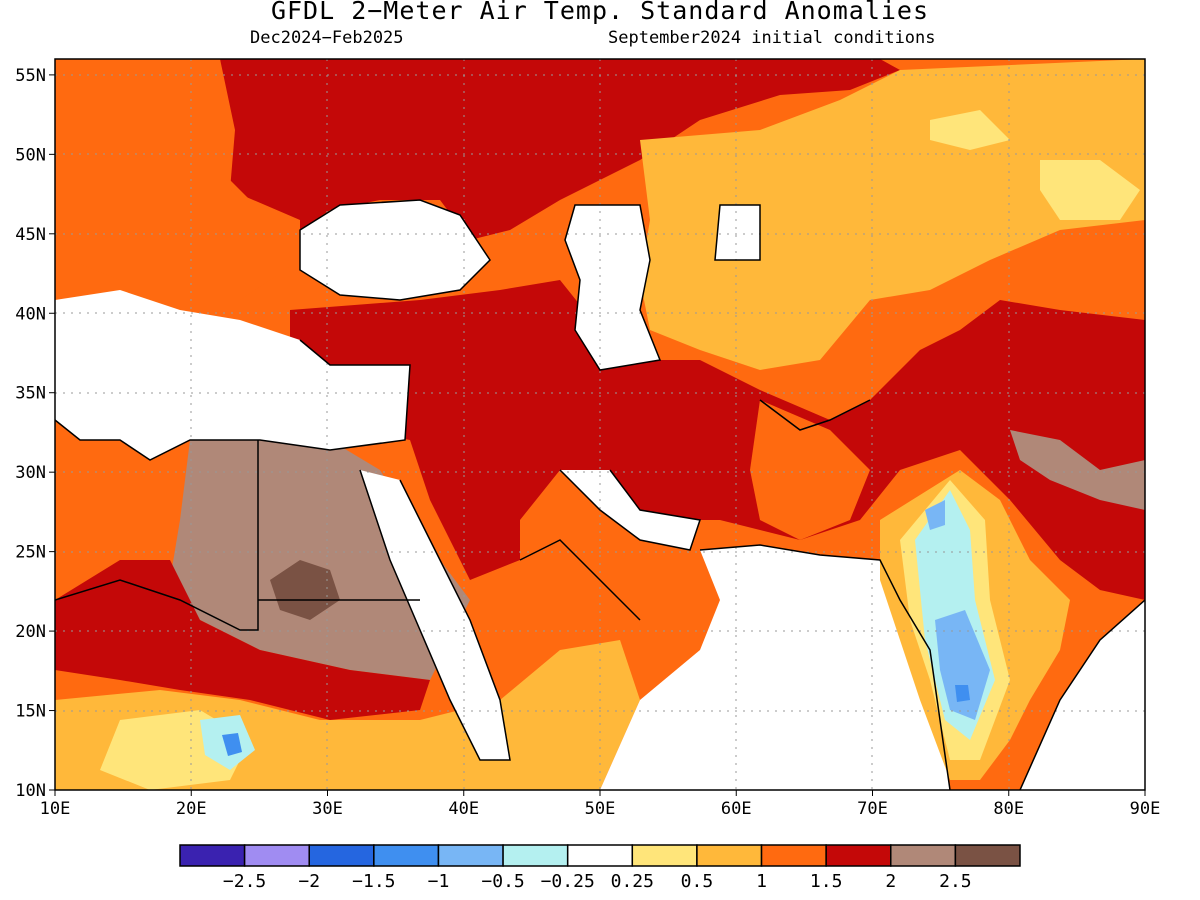  What do you see at coordinates (232, 375) in the screenshot?
I see `sea-mediterranean` at bounding box center [232, 375].